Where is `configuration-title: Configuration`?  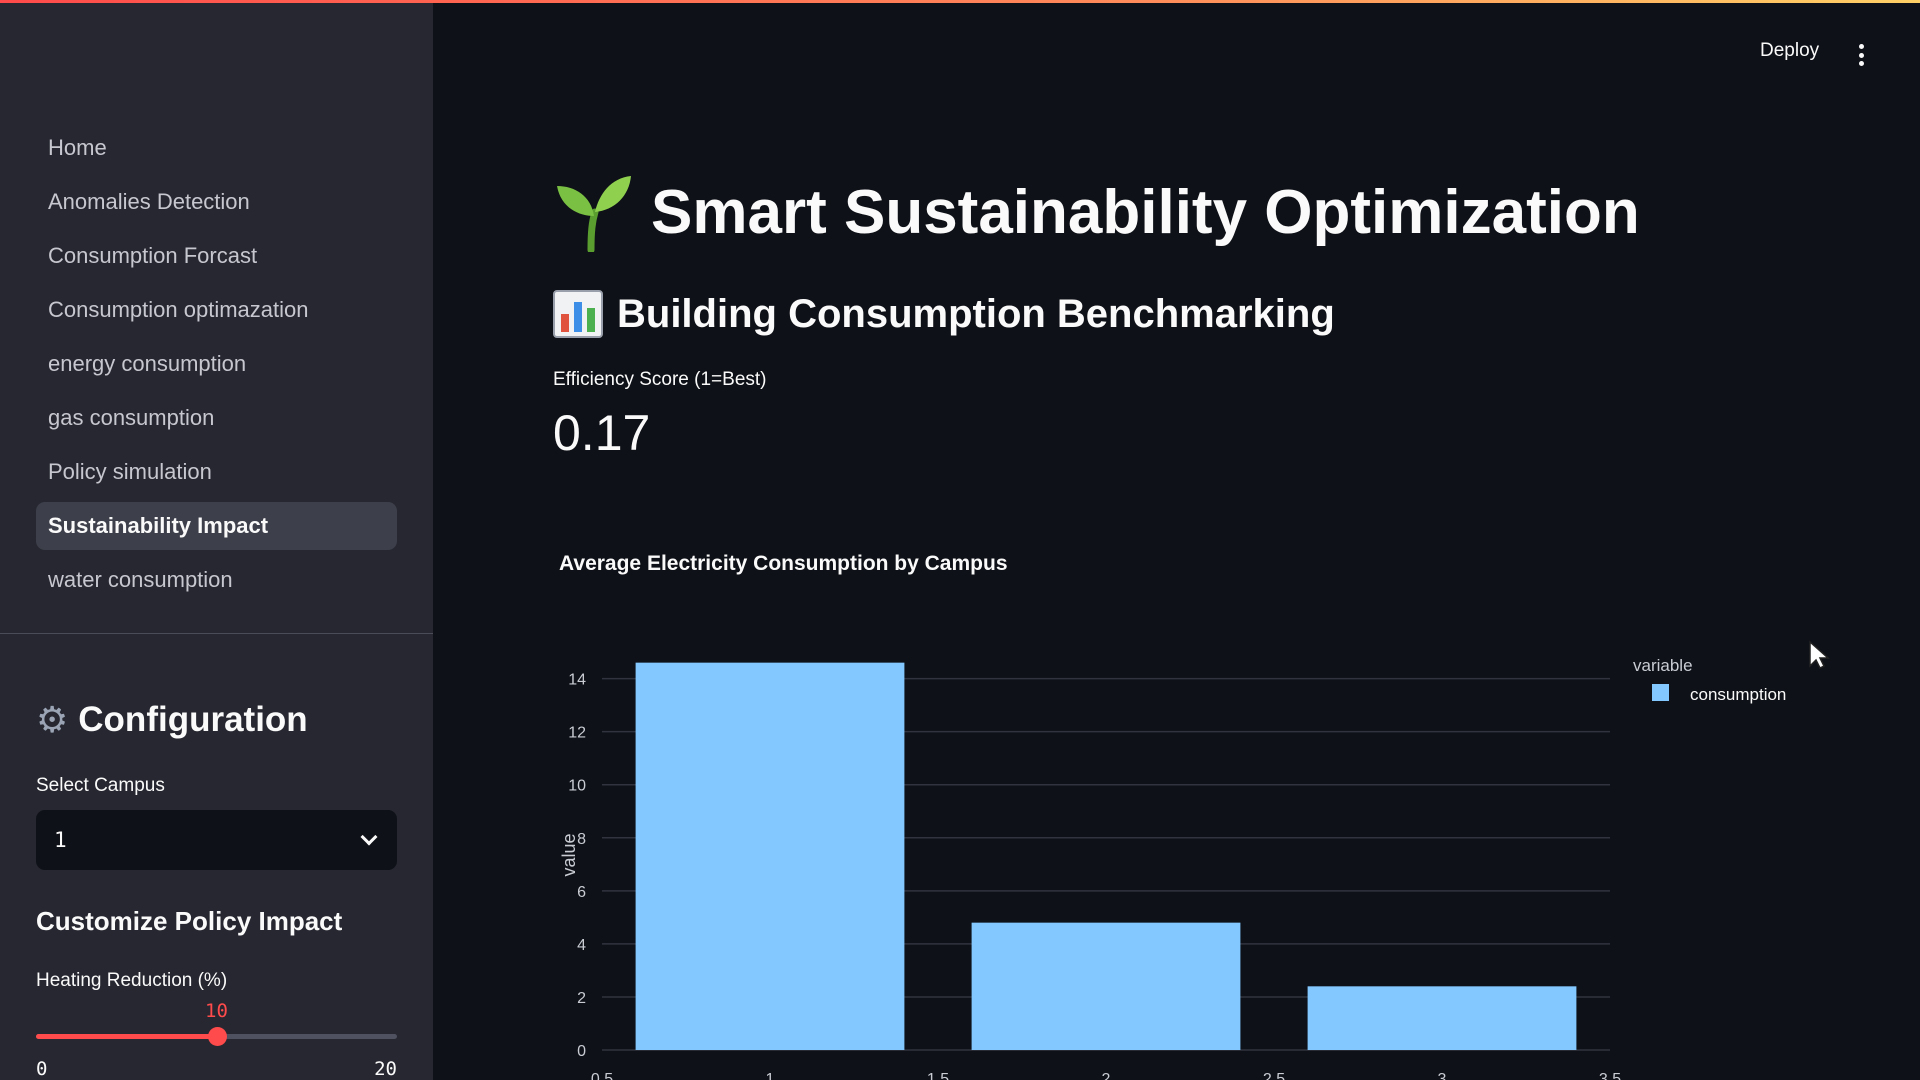 configuration-title: Configuration is located at coordinates (193, 719).